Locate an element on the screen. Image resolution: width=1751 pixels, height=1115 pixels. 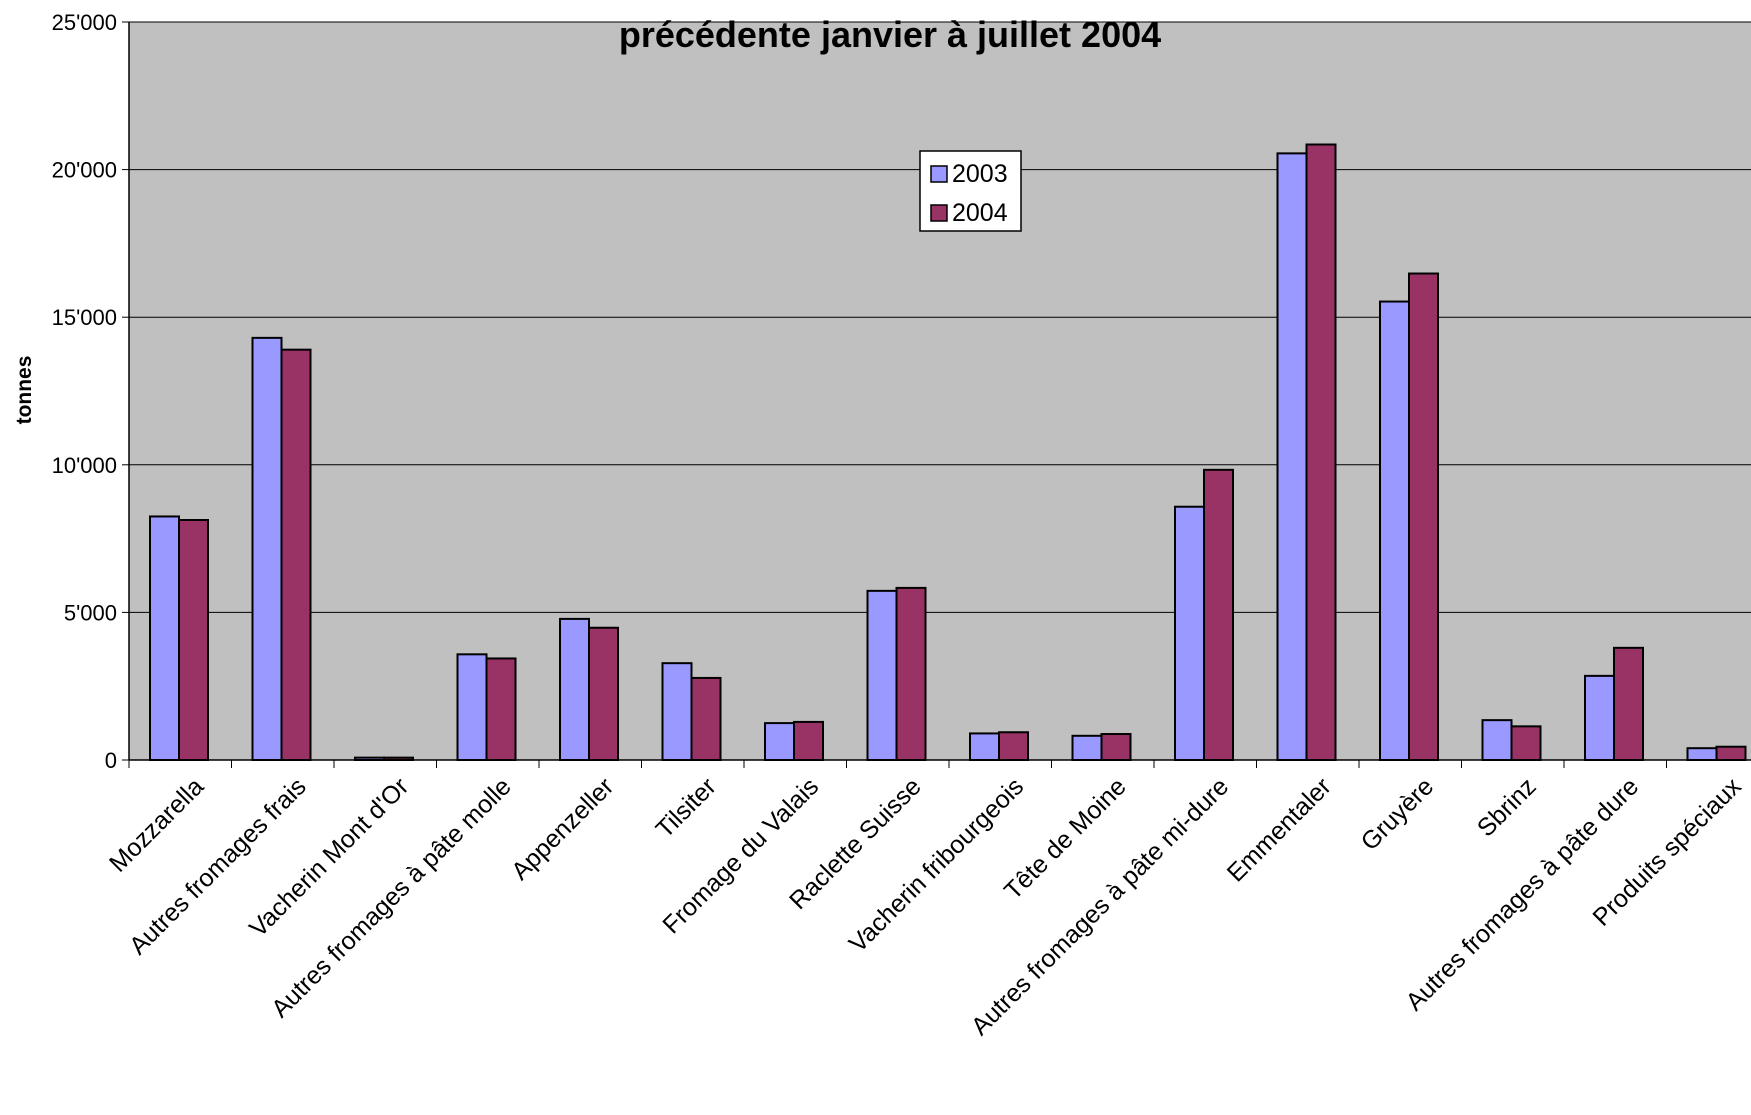
x-tick-label: Gruyère is located at coordinates (1398, 814).